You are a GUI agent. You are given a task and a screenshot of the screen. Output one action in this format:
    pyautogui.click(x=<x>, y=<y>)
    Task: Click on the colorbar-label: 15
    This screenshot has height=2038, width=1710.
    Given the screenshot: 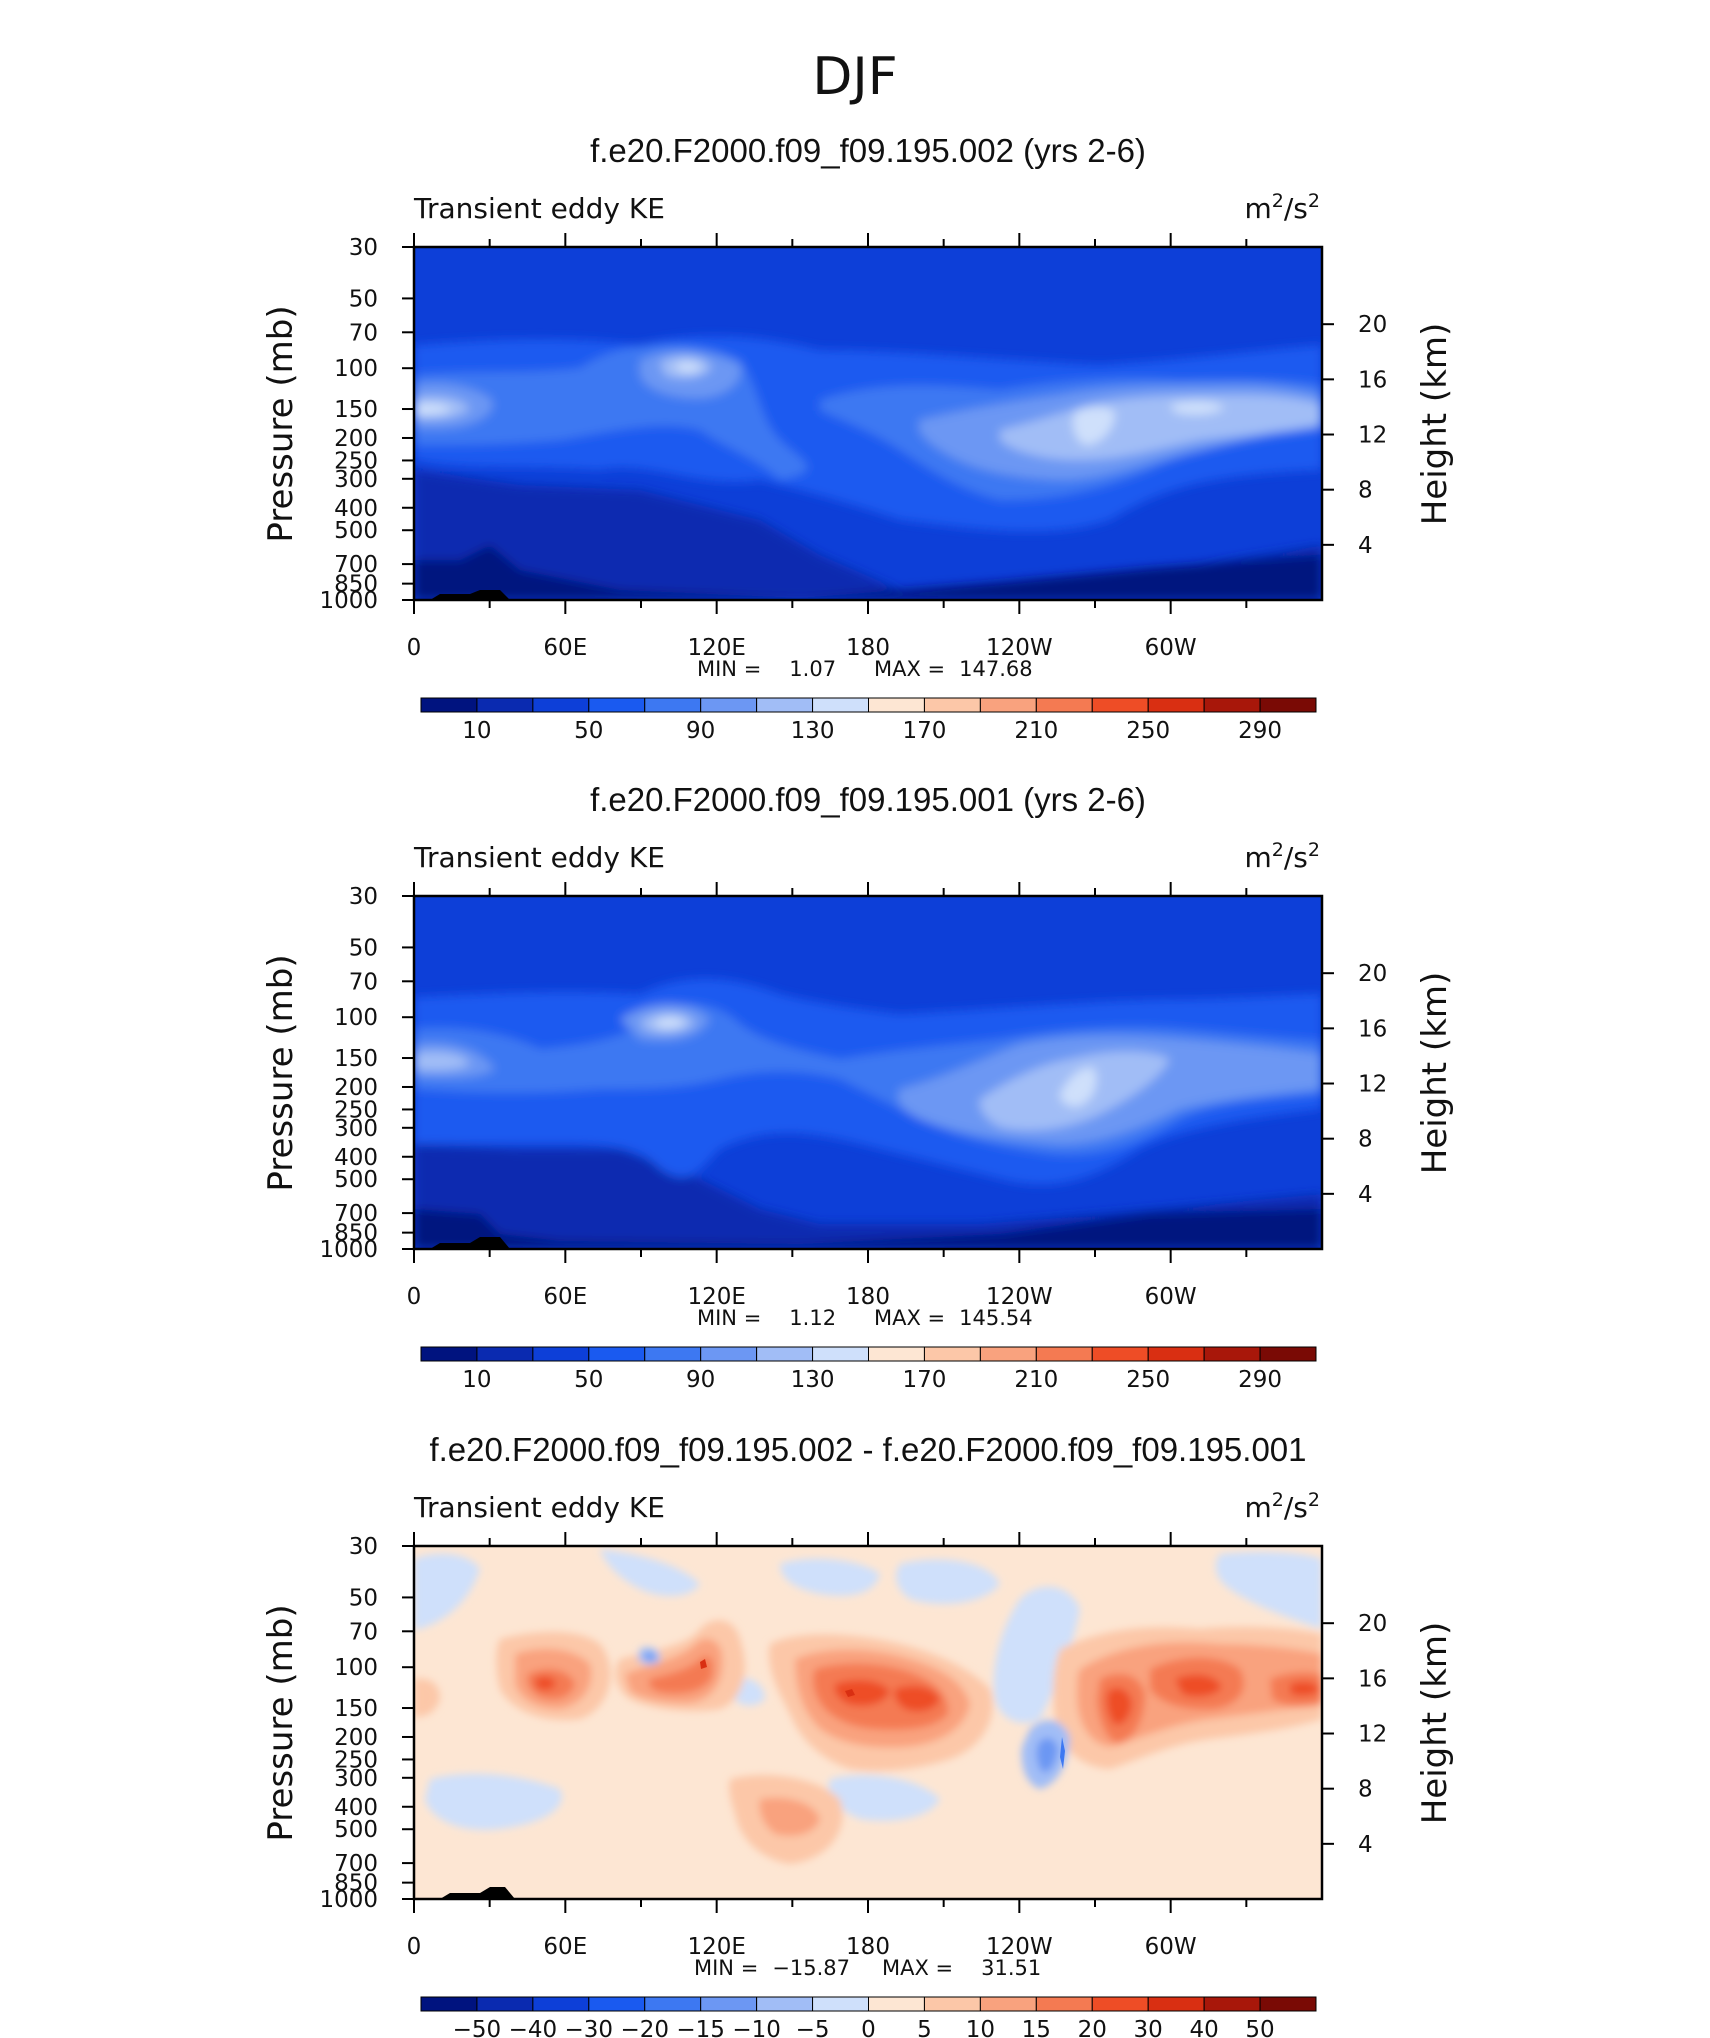 What is the action you would take?
    pyautogui.click(x=1036, y=2027)
    